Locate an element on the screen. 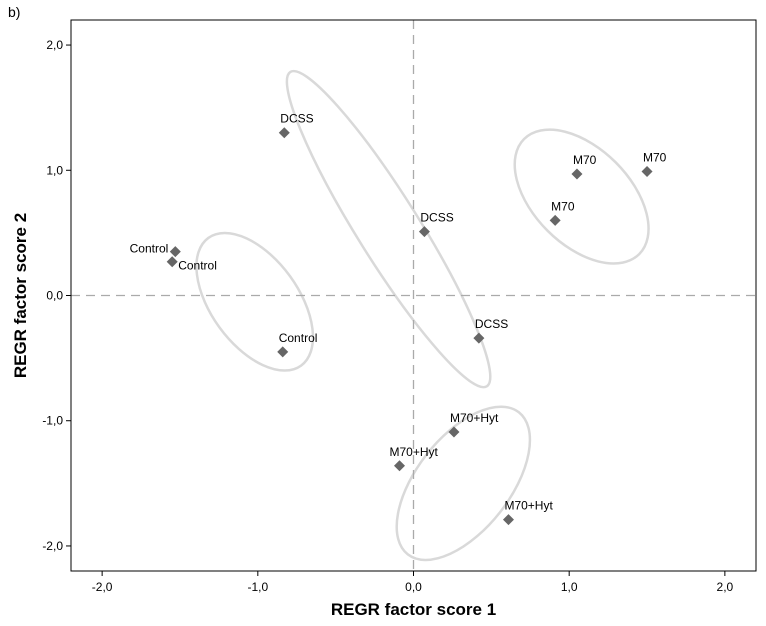 This screenshot has width=766, height=626. y-tick-label: 2,0 is located at coordinates (54, 45).